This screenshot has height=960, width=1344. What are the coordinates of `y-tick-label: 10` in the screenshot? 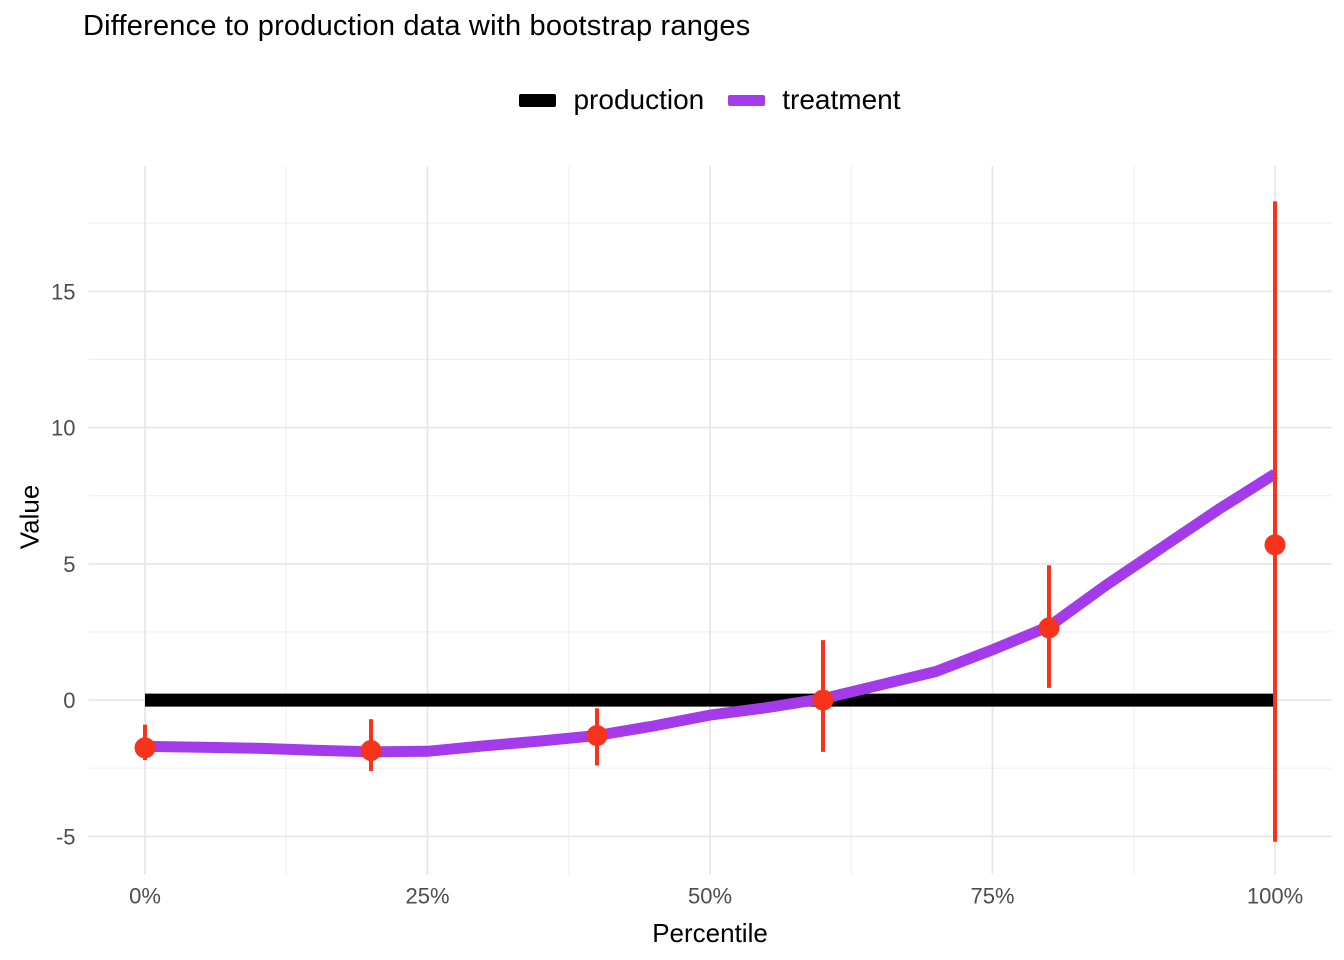 It's located at (63, 428).